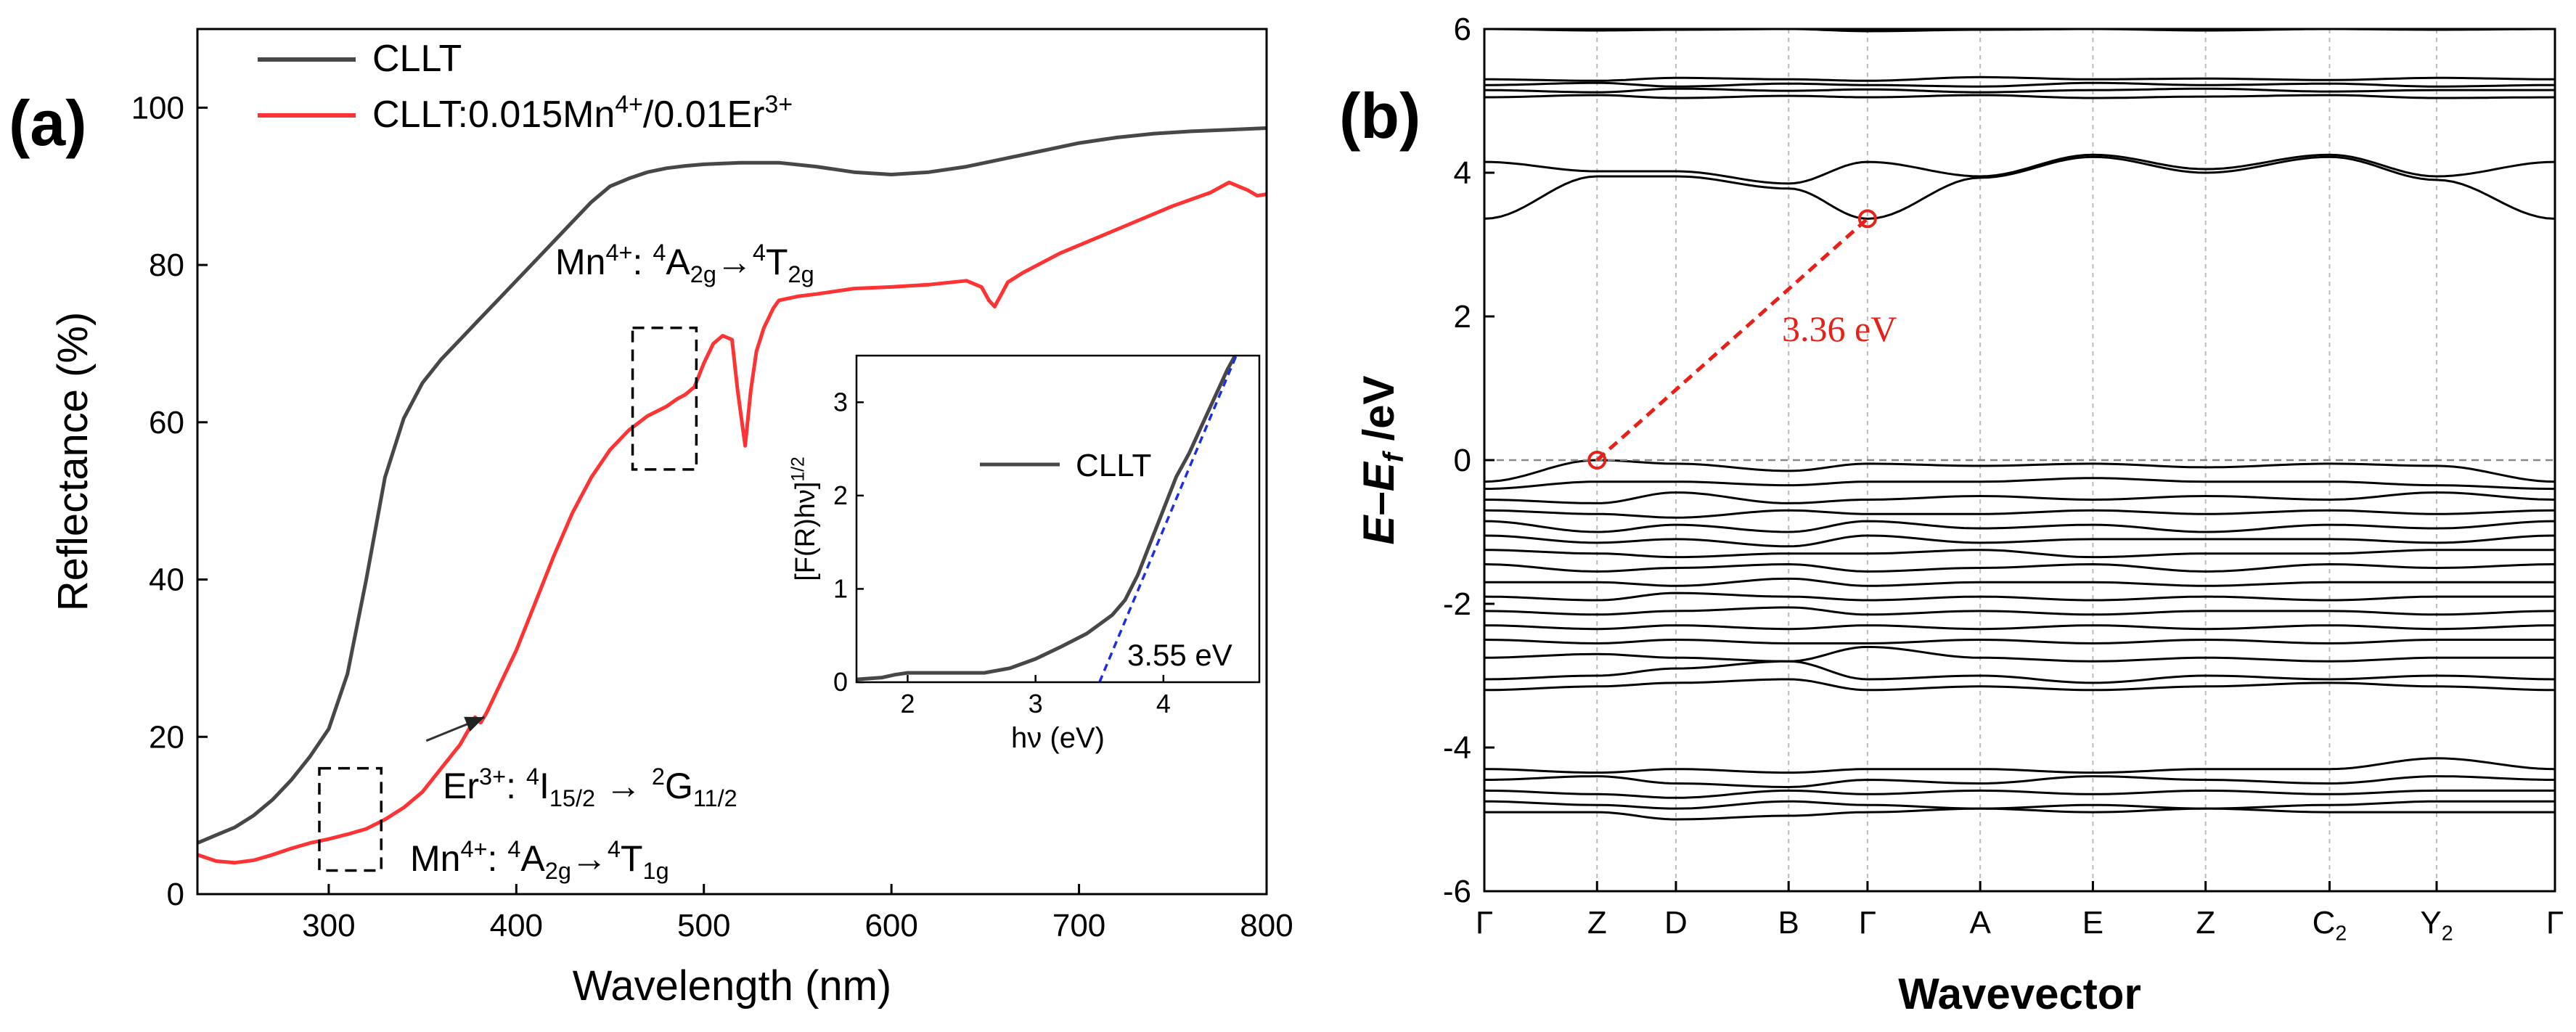 The width and height of the screenshot is (2576, 1032). What do you see at coordinates (1047, 518) in the screenshot?
I see `tauc-series-clllt` at bounding box center [1047, 518].